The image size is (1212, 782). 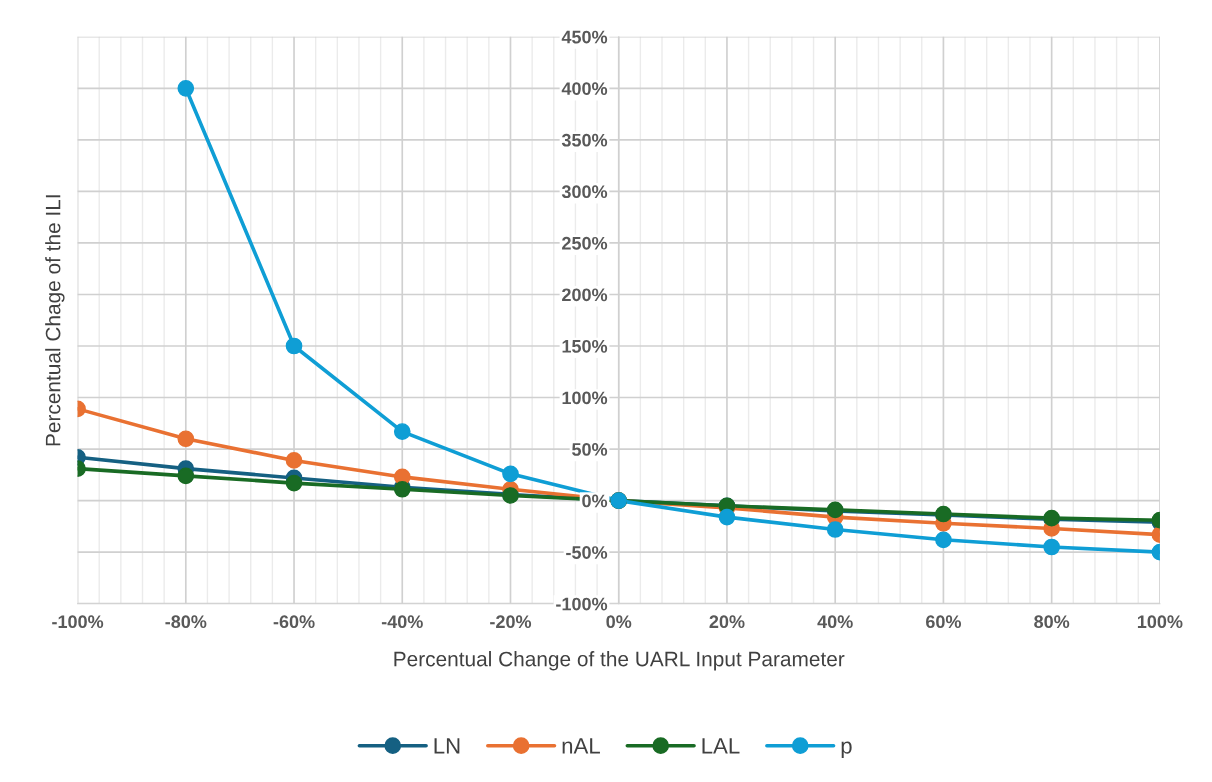 What do you see at coordinates (584, 37) in the screenshot?
I see `y-tick-label: 450%` at bounding box center [584, 37].